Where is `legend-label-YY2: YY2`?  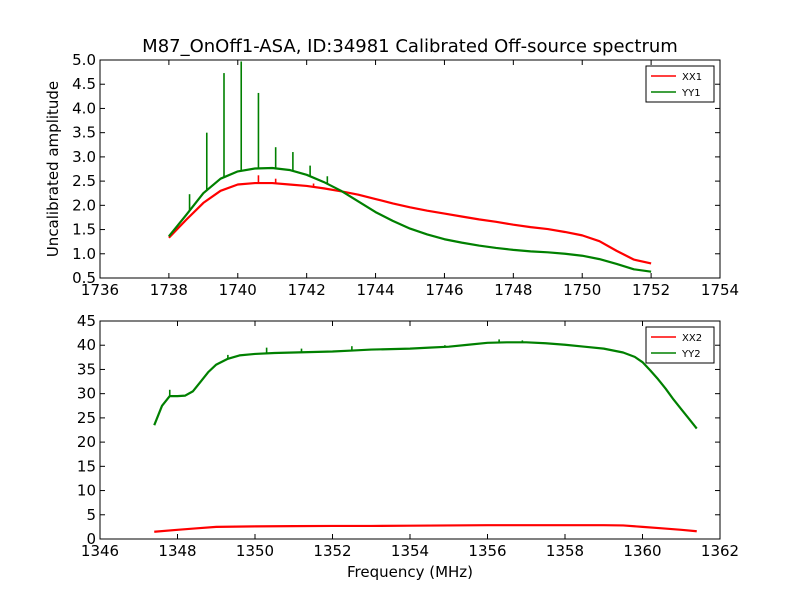 legend-label-YY2: YY2 is located at coordinates (691, 354).